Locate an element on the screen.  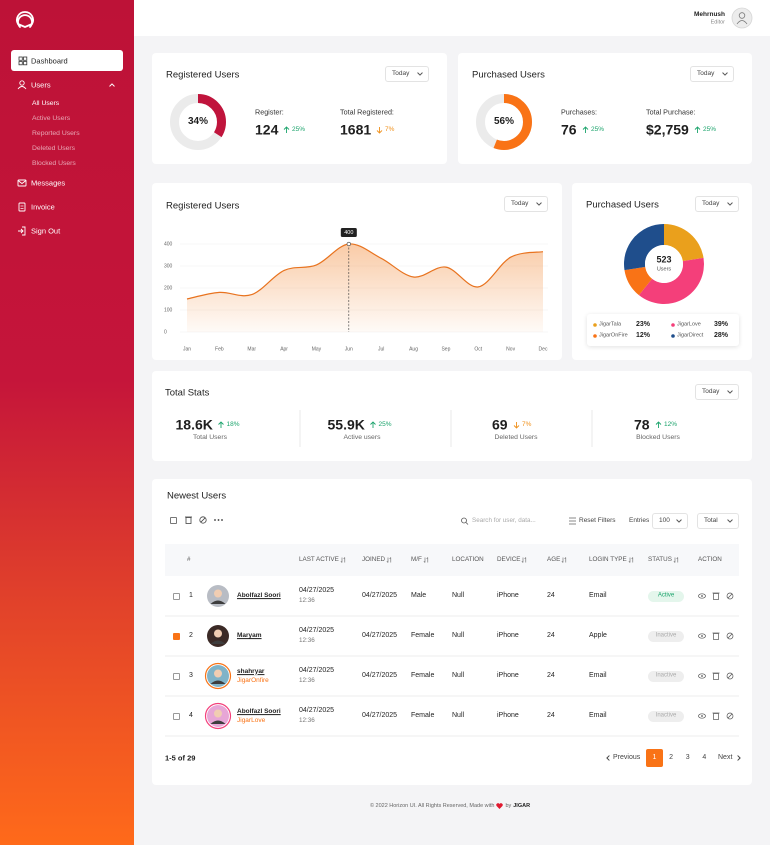
legend-label: JigarLove is located at coordinates (689, 324).